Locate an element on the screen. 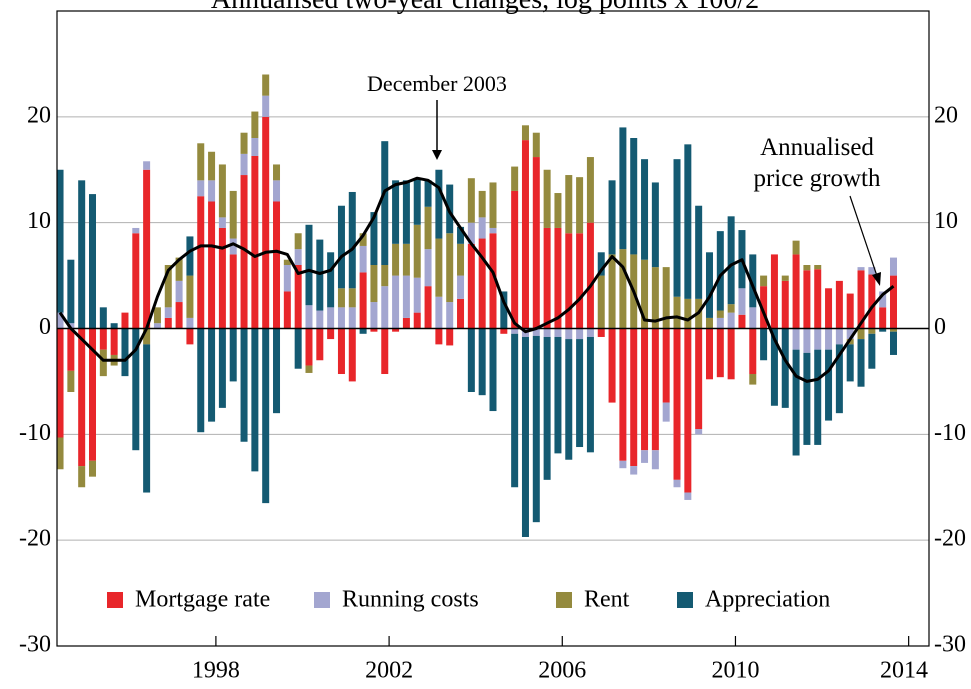 This screenshot has width=971, height=689. x-tick-label: 2002 is located at coordinates (389, 671).